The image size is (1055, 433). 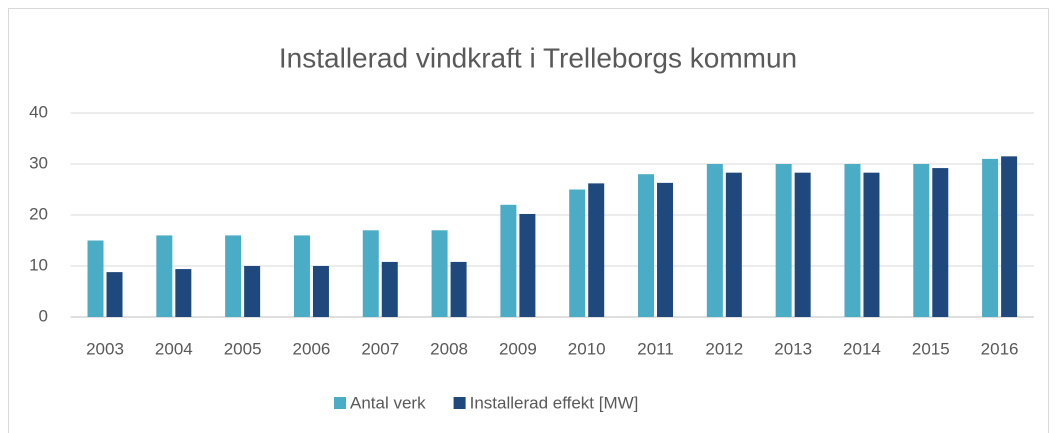 I want to click on y-tick-label: 20, so click(x=38, y=213).